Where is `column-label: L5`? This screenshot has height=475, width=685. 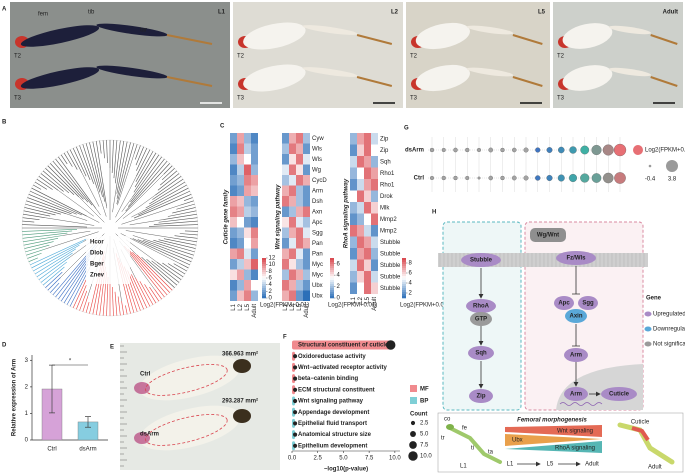 column-label: L5 is located at coordinates (248, 306).